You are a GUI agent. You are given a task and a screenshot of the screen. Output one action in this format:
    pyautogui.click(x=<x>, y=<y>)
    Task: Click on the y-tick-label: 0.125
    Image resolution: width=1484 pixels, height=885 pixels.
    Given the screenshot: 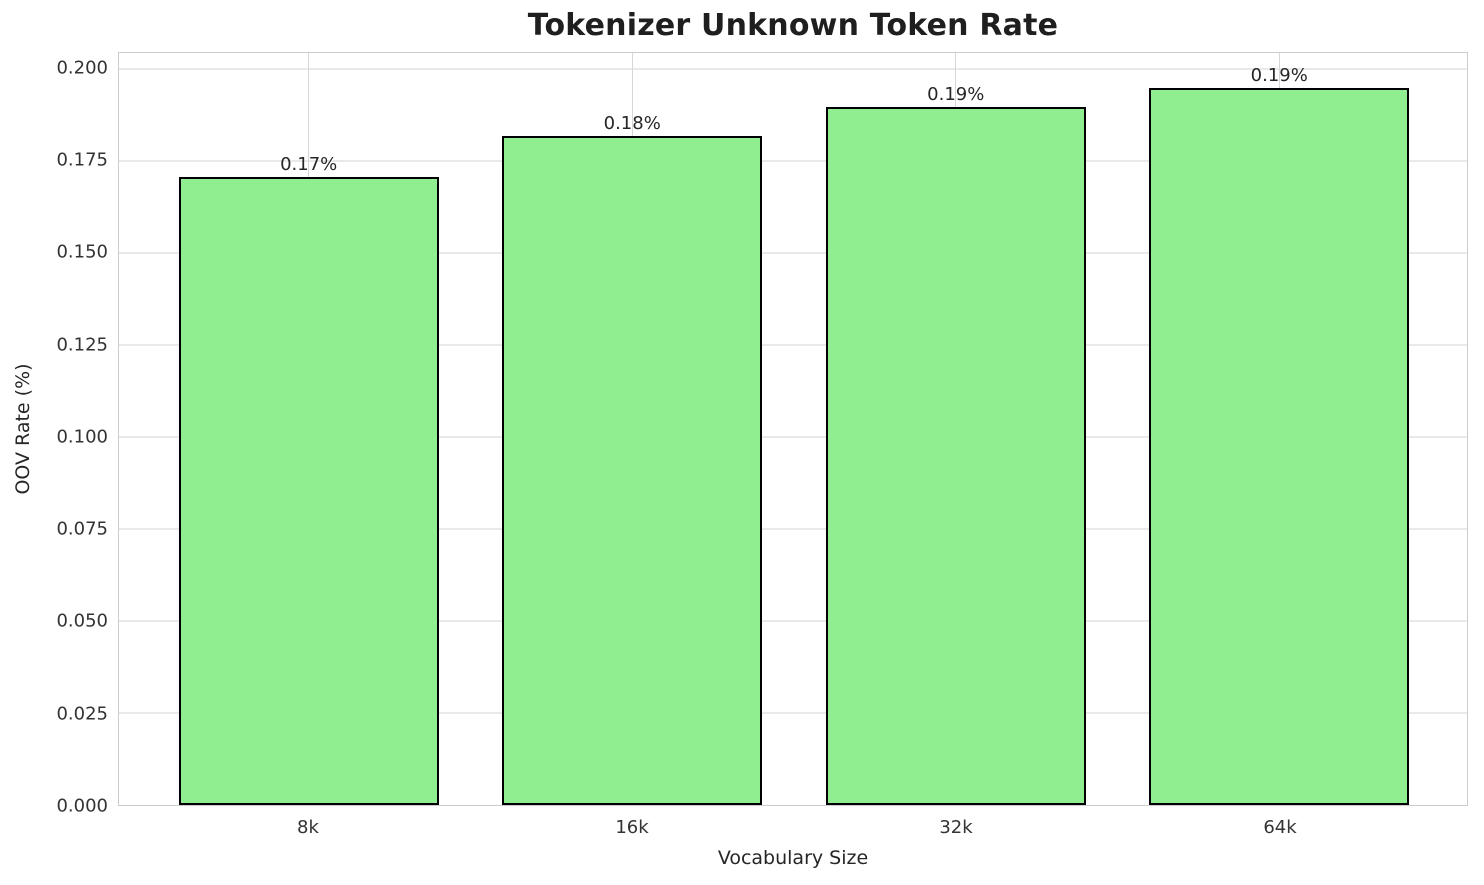 What is the action you would take?
    pyautogui.click(x=82, y=345)
    